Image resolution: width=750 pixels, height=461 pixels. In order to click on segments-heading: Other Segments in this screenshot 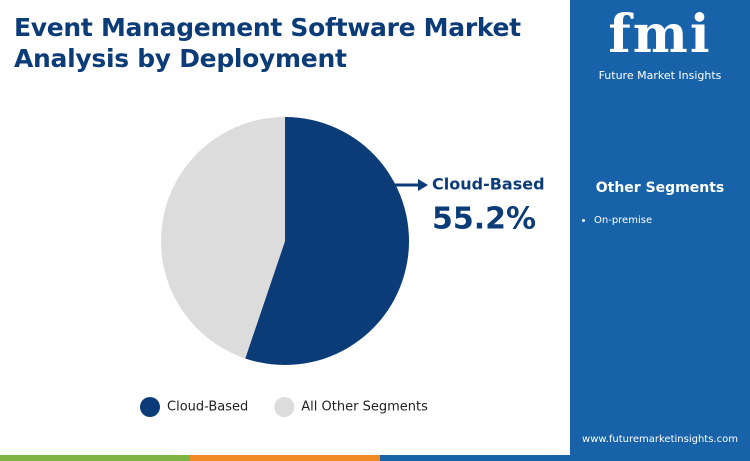, I will do `click(660, 188)`.